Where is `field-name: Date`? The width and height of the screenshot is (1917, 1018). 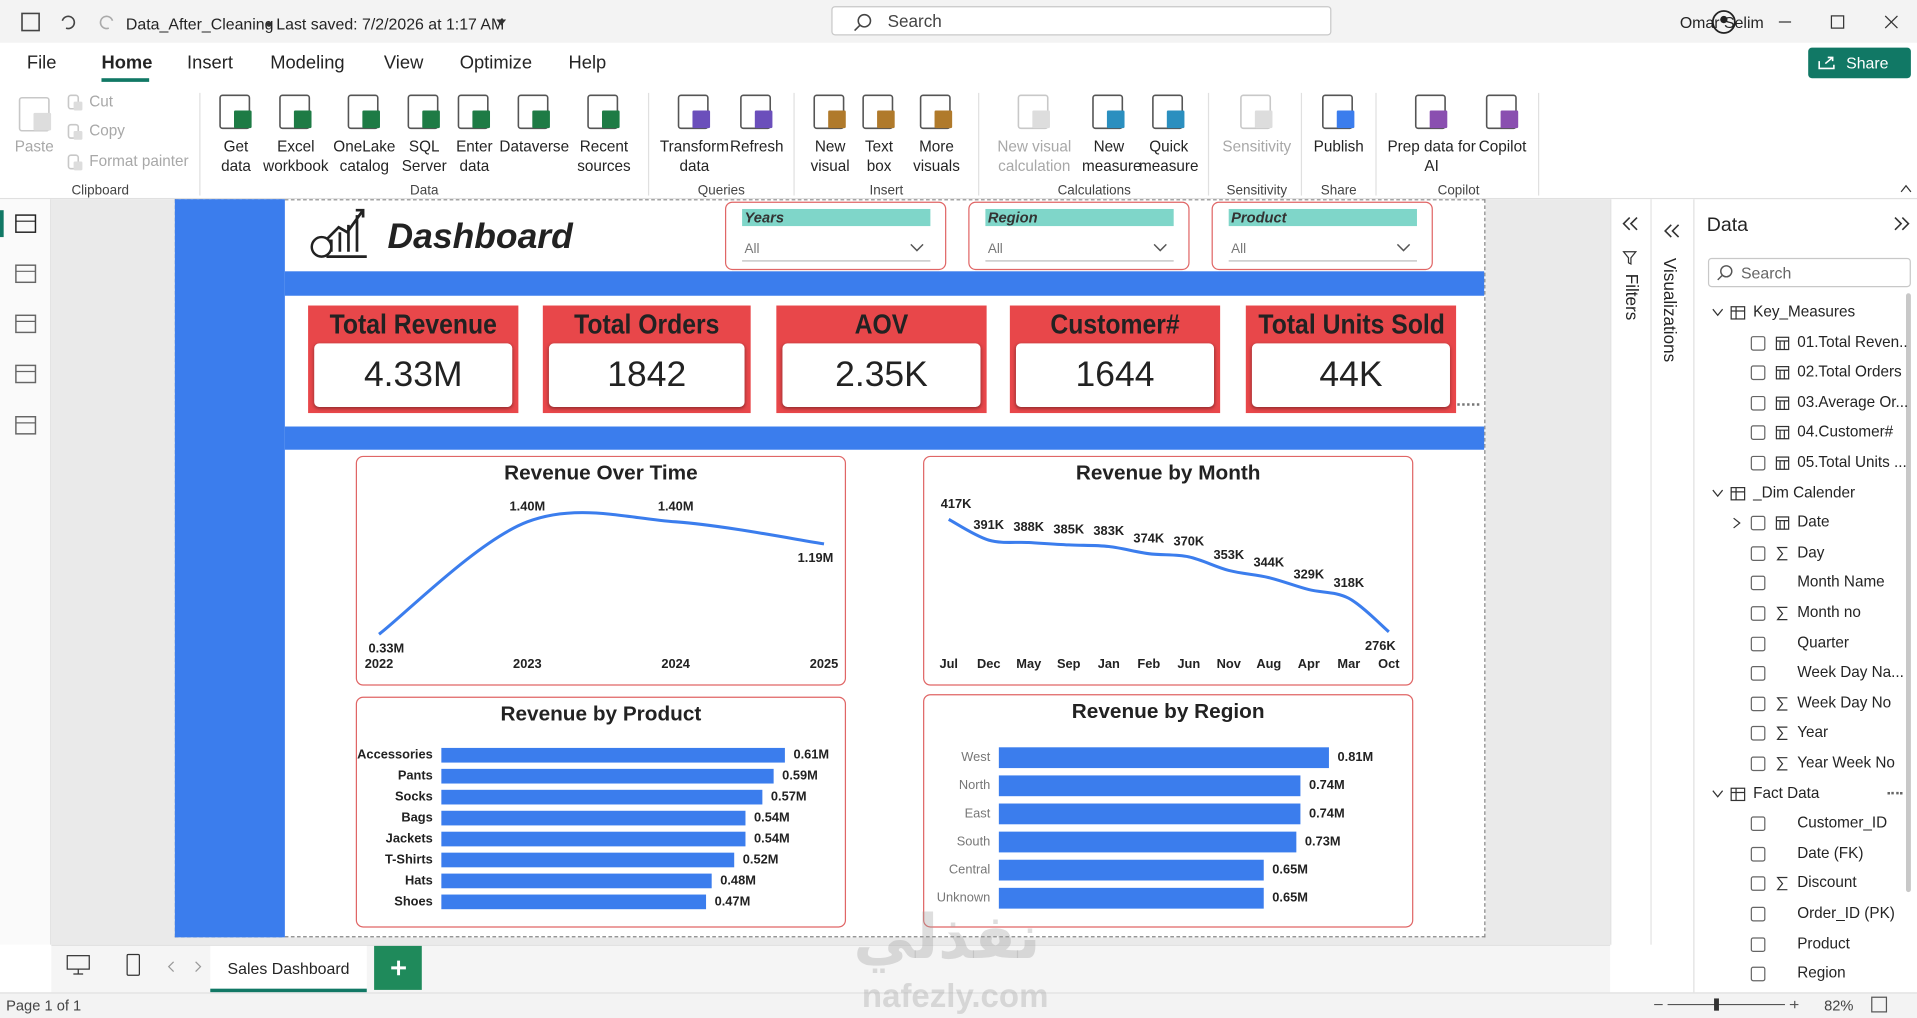
field-name: Date is located at coordinates (1813, 522).